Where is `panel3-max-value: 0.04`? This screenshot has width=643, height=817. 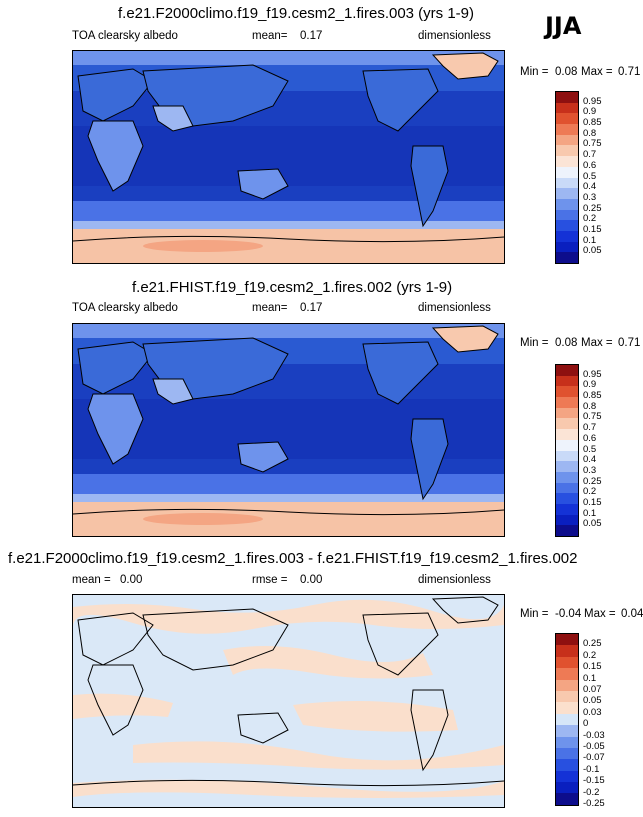
panel3-max-value: 0.04 is located at coordinates (632, 614).